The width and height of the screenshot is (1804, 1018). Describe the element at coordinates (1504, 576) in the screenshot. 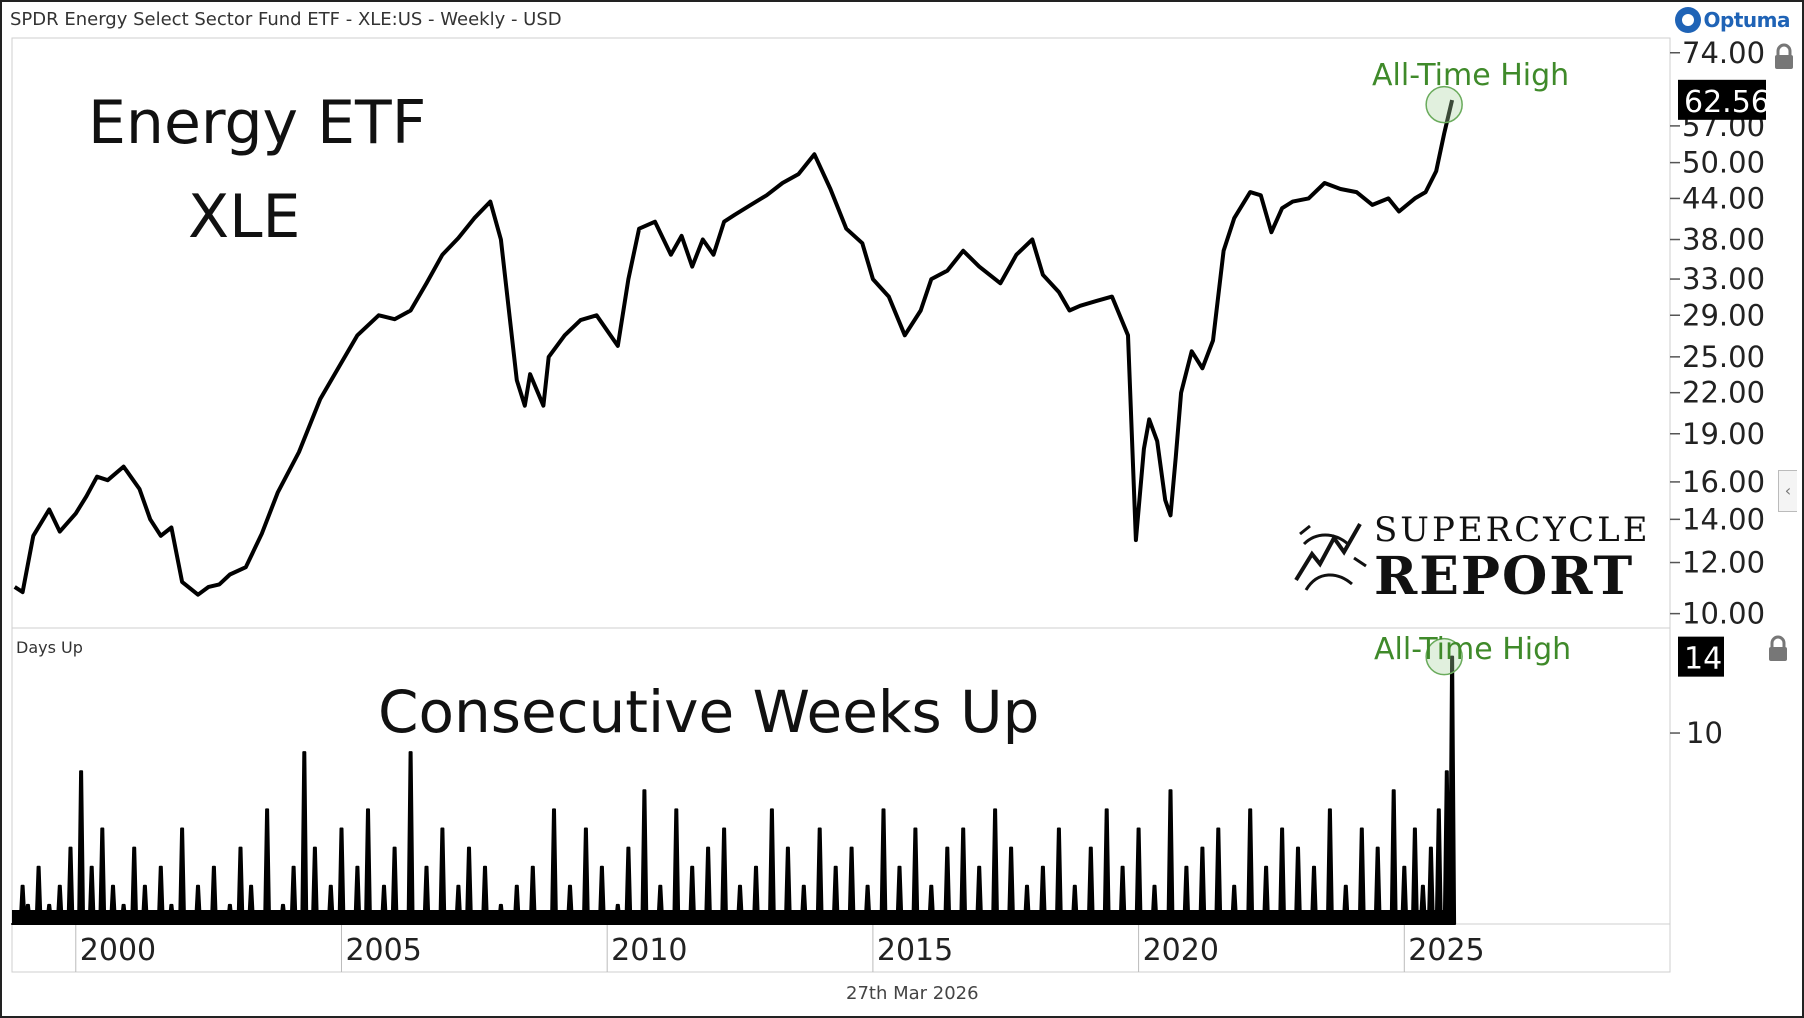

I see `brand-line-2: REPORT` at that location.